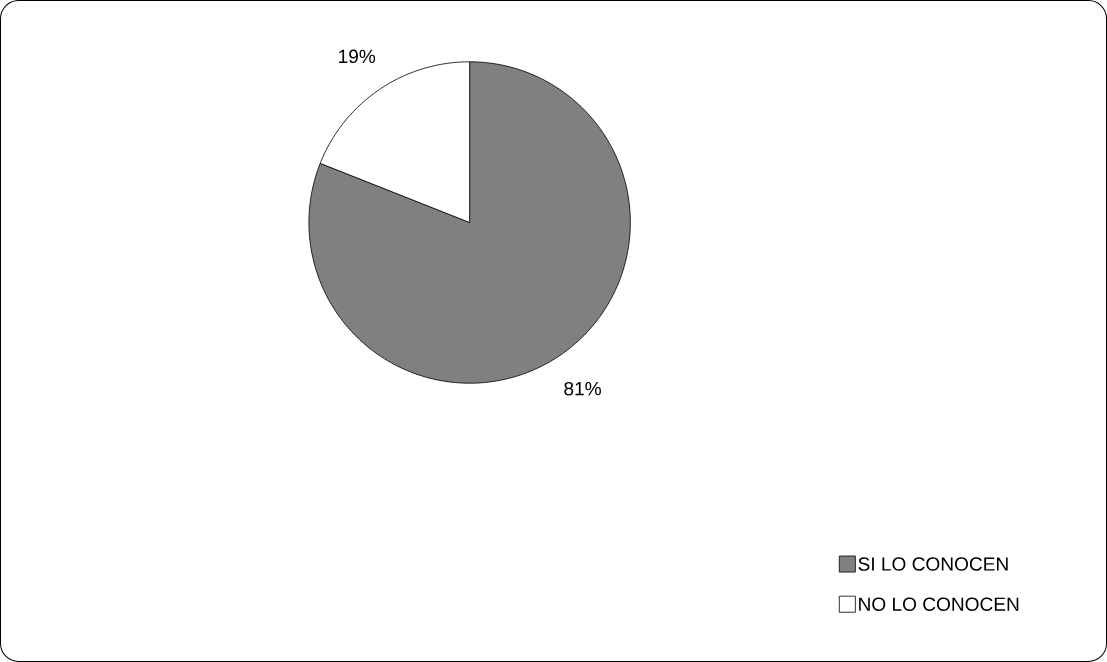  I want to click on legend-label: SI LO CONOCEN, so click(933, 564).